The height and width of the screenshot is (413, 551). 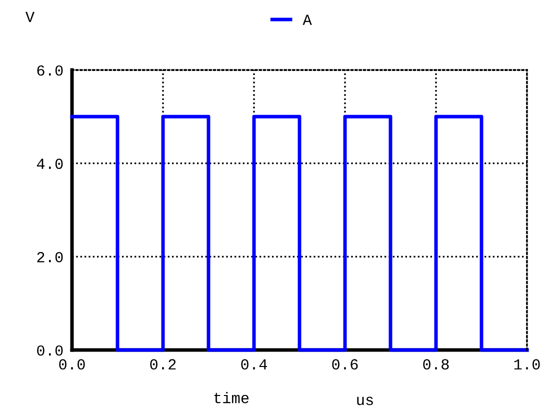 I want to click on x-axis-title: time, so click(x=231, y=398).